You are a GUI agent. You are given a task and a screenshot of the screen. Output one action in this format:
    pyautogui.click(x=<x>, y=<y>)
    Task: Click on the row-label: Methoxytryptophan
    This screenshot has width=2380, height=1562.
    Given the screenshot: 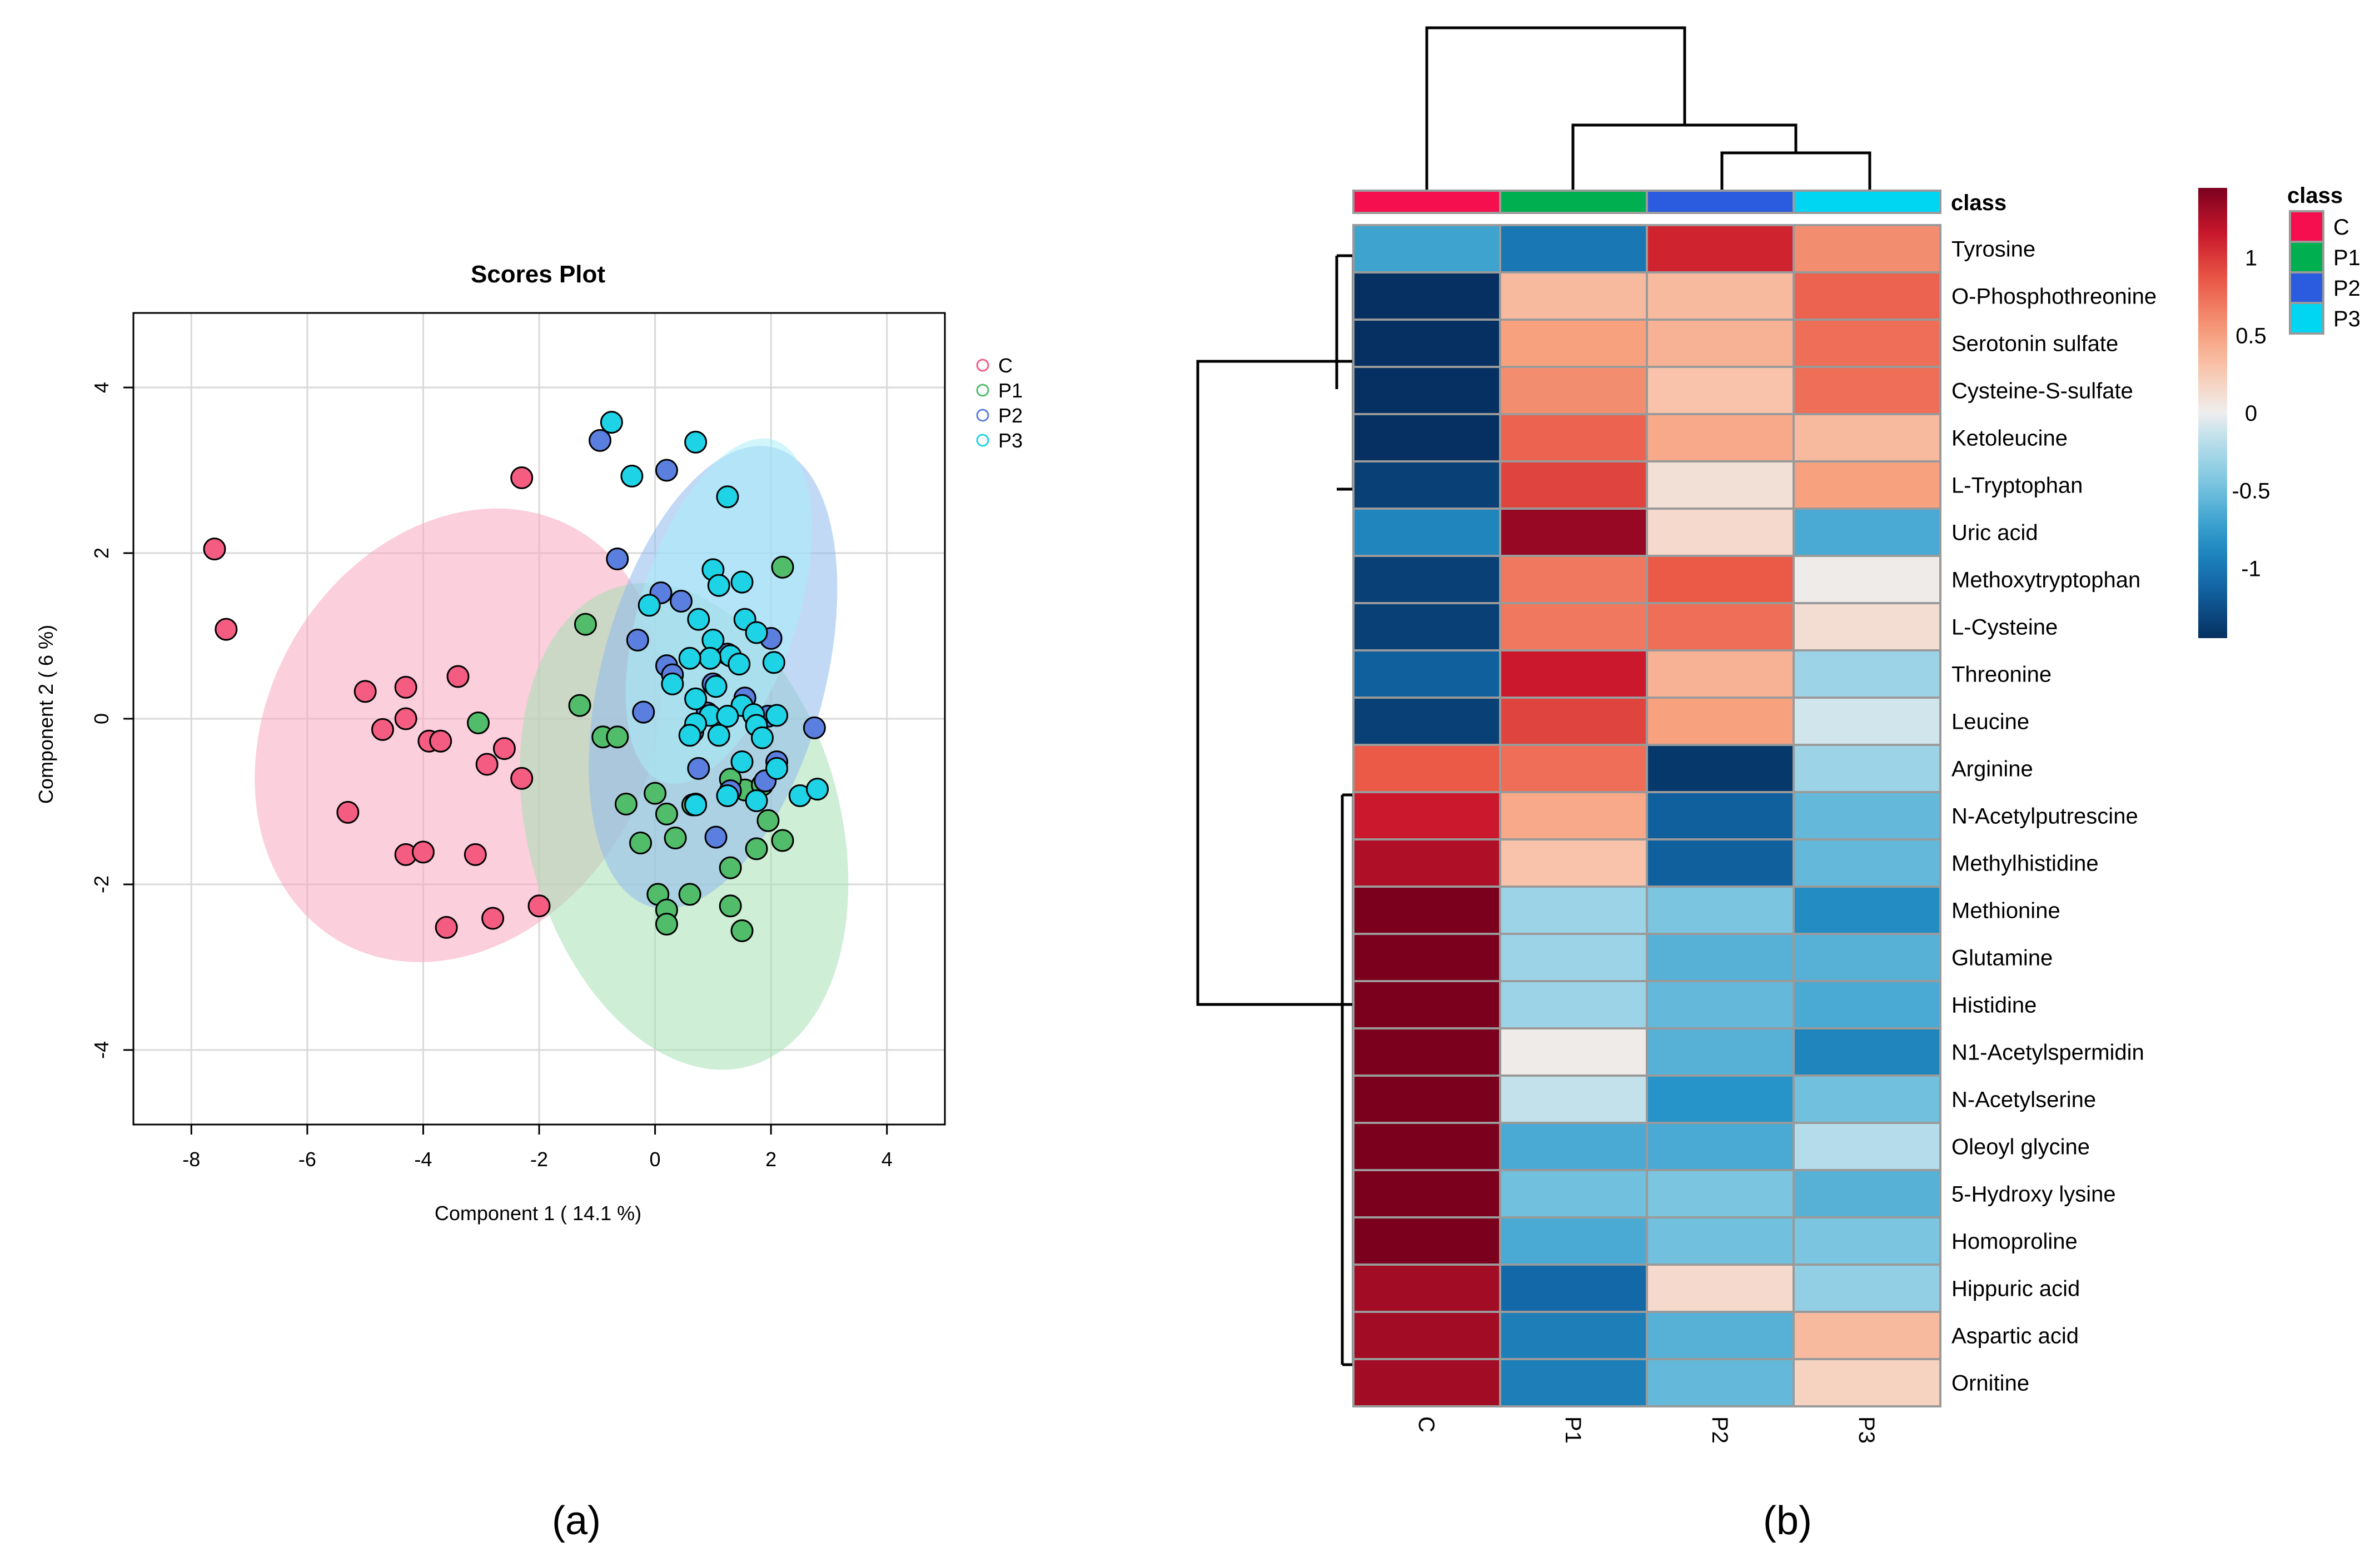 What is the action you would take?
    pyautogui.click(x=2045, y=580)
    